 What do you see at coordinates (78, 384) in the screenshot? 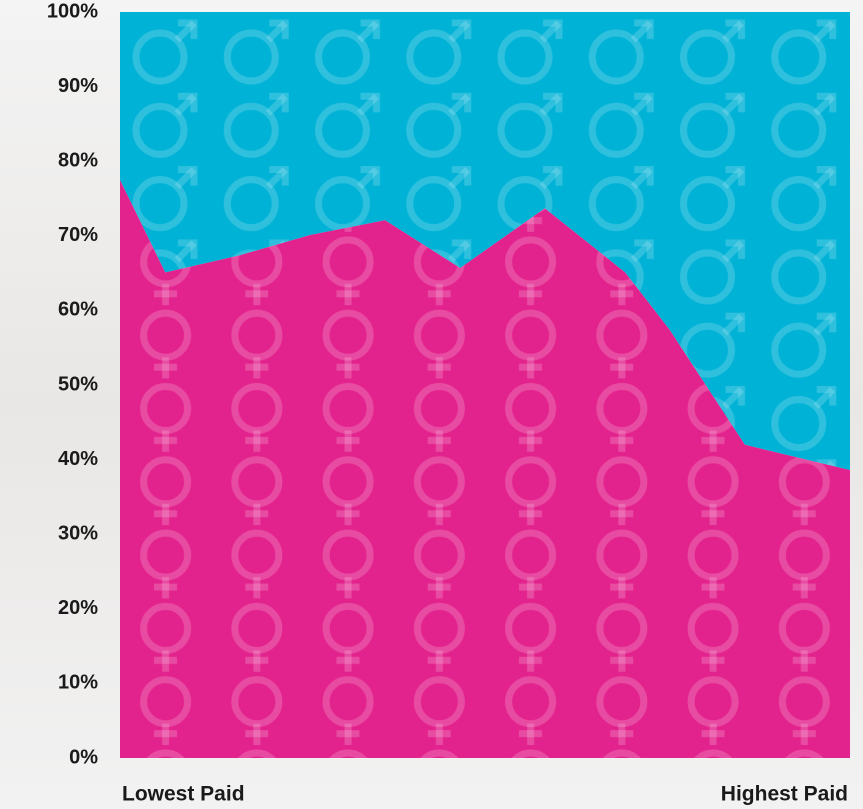
I see `y-tick-label: 50%` at bounding box center [78, 384].